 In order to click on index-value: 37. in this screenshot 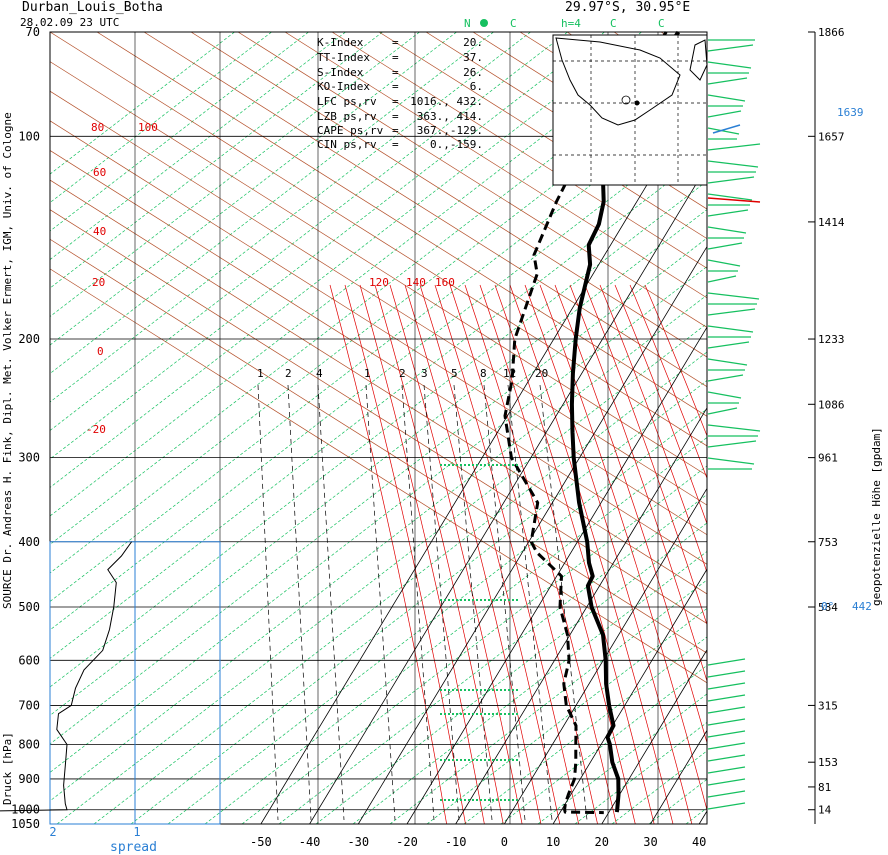, I will do `click(473, 57)`.